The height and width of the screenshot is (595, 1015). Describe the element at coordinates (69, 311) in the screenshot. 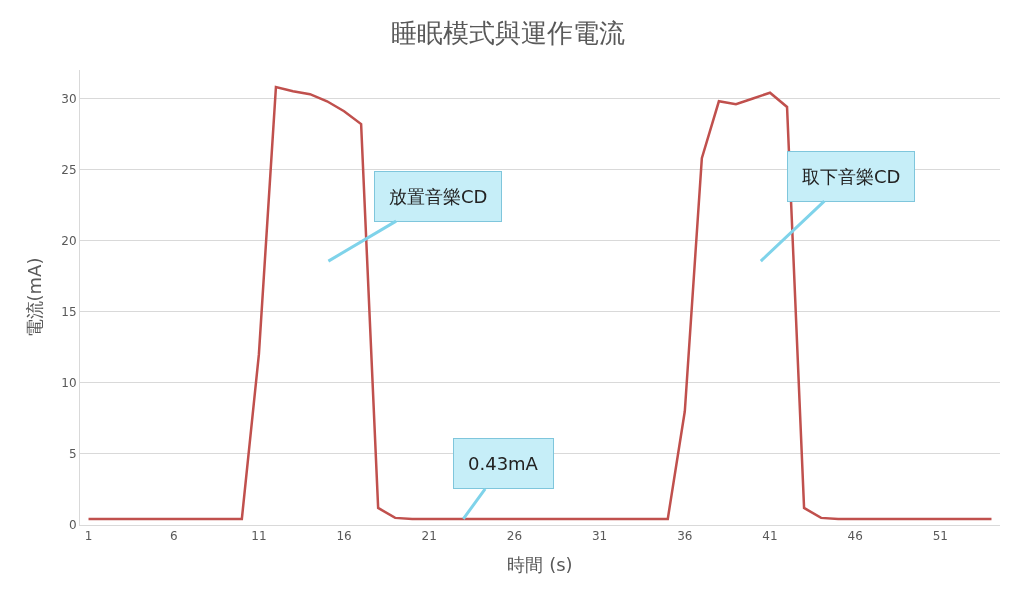

I see `y-tick-label: 15` at that location.